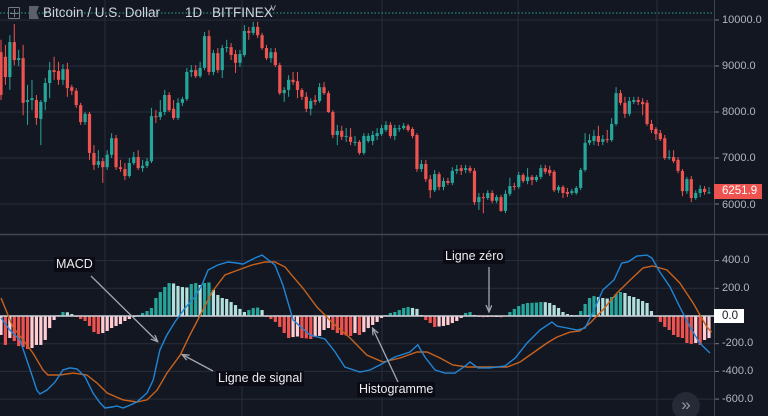 Image resolution: width=768 pixels, height=416 pixels. What do you see at coordinates (123, 308) in the screenshot?
I see `macd-arrow` at bounding box center [123, 308].